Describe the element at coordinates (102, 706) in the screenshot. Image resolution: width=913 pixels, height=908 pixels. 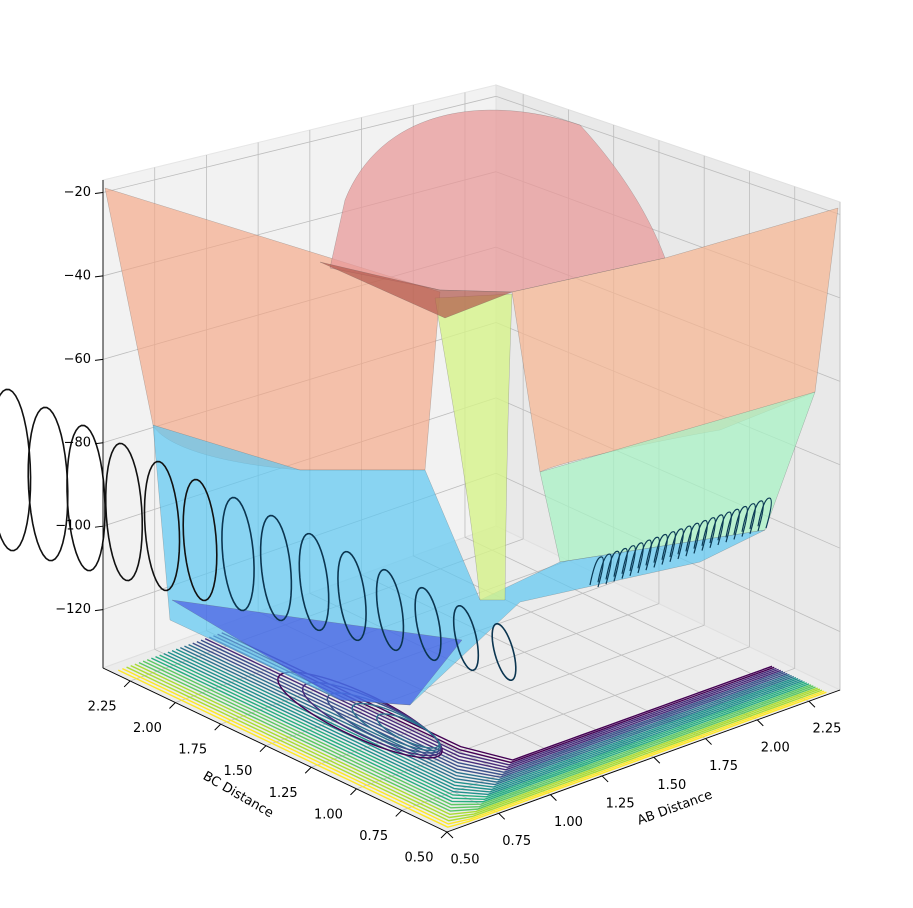
I see `y-tick-label: 2.25` at that location.